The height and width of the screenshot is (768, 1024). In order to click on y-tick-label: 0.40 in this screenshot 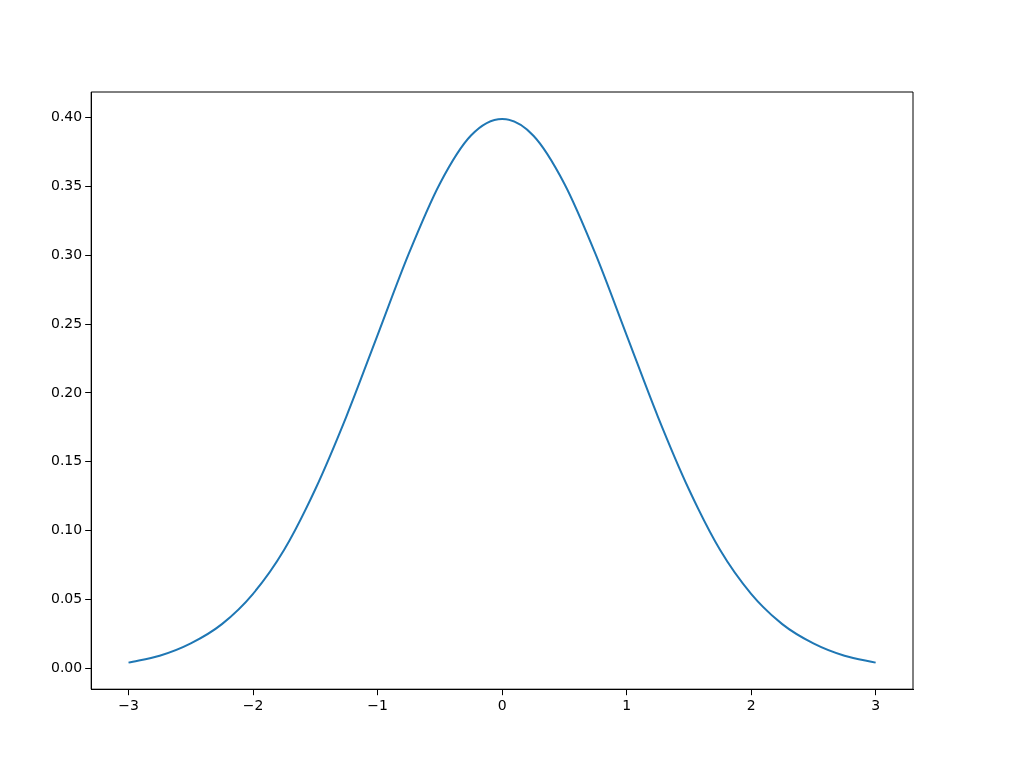, I will do `click(67, 116)`.